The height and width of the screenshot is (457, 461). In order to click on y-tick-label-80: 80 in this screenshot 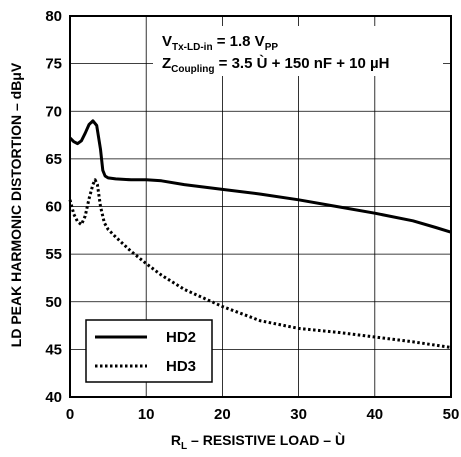, I will do `click(53, 16)`.